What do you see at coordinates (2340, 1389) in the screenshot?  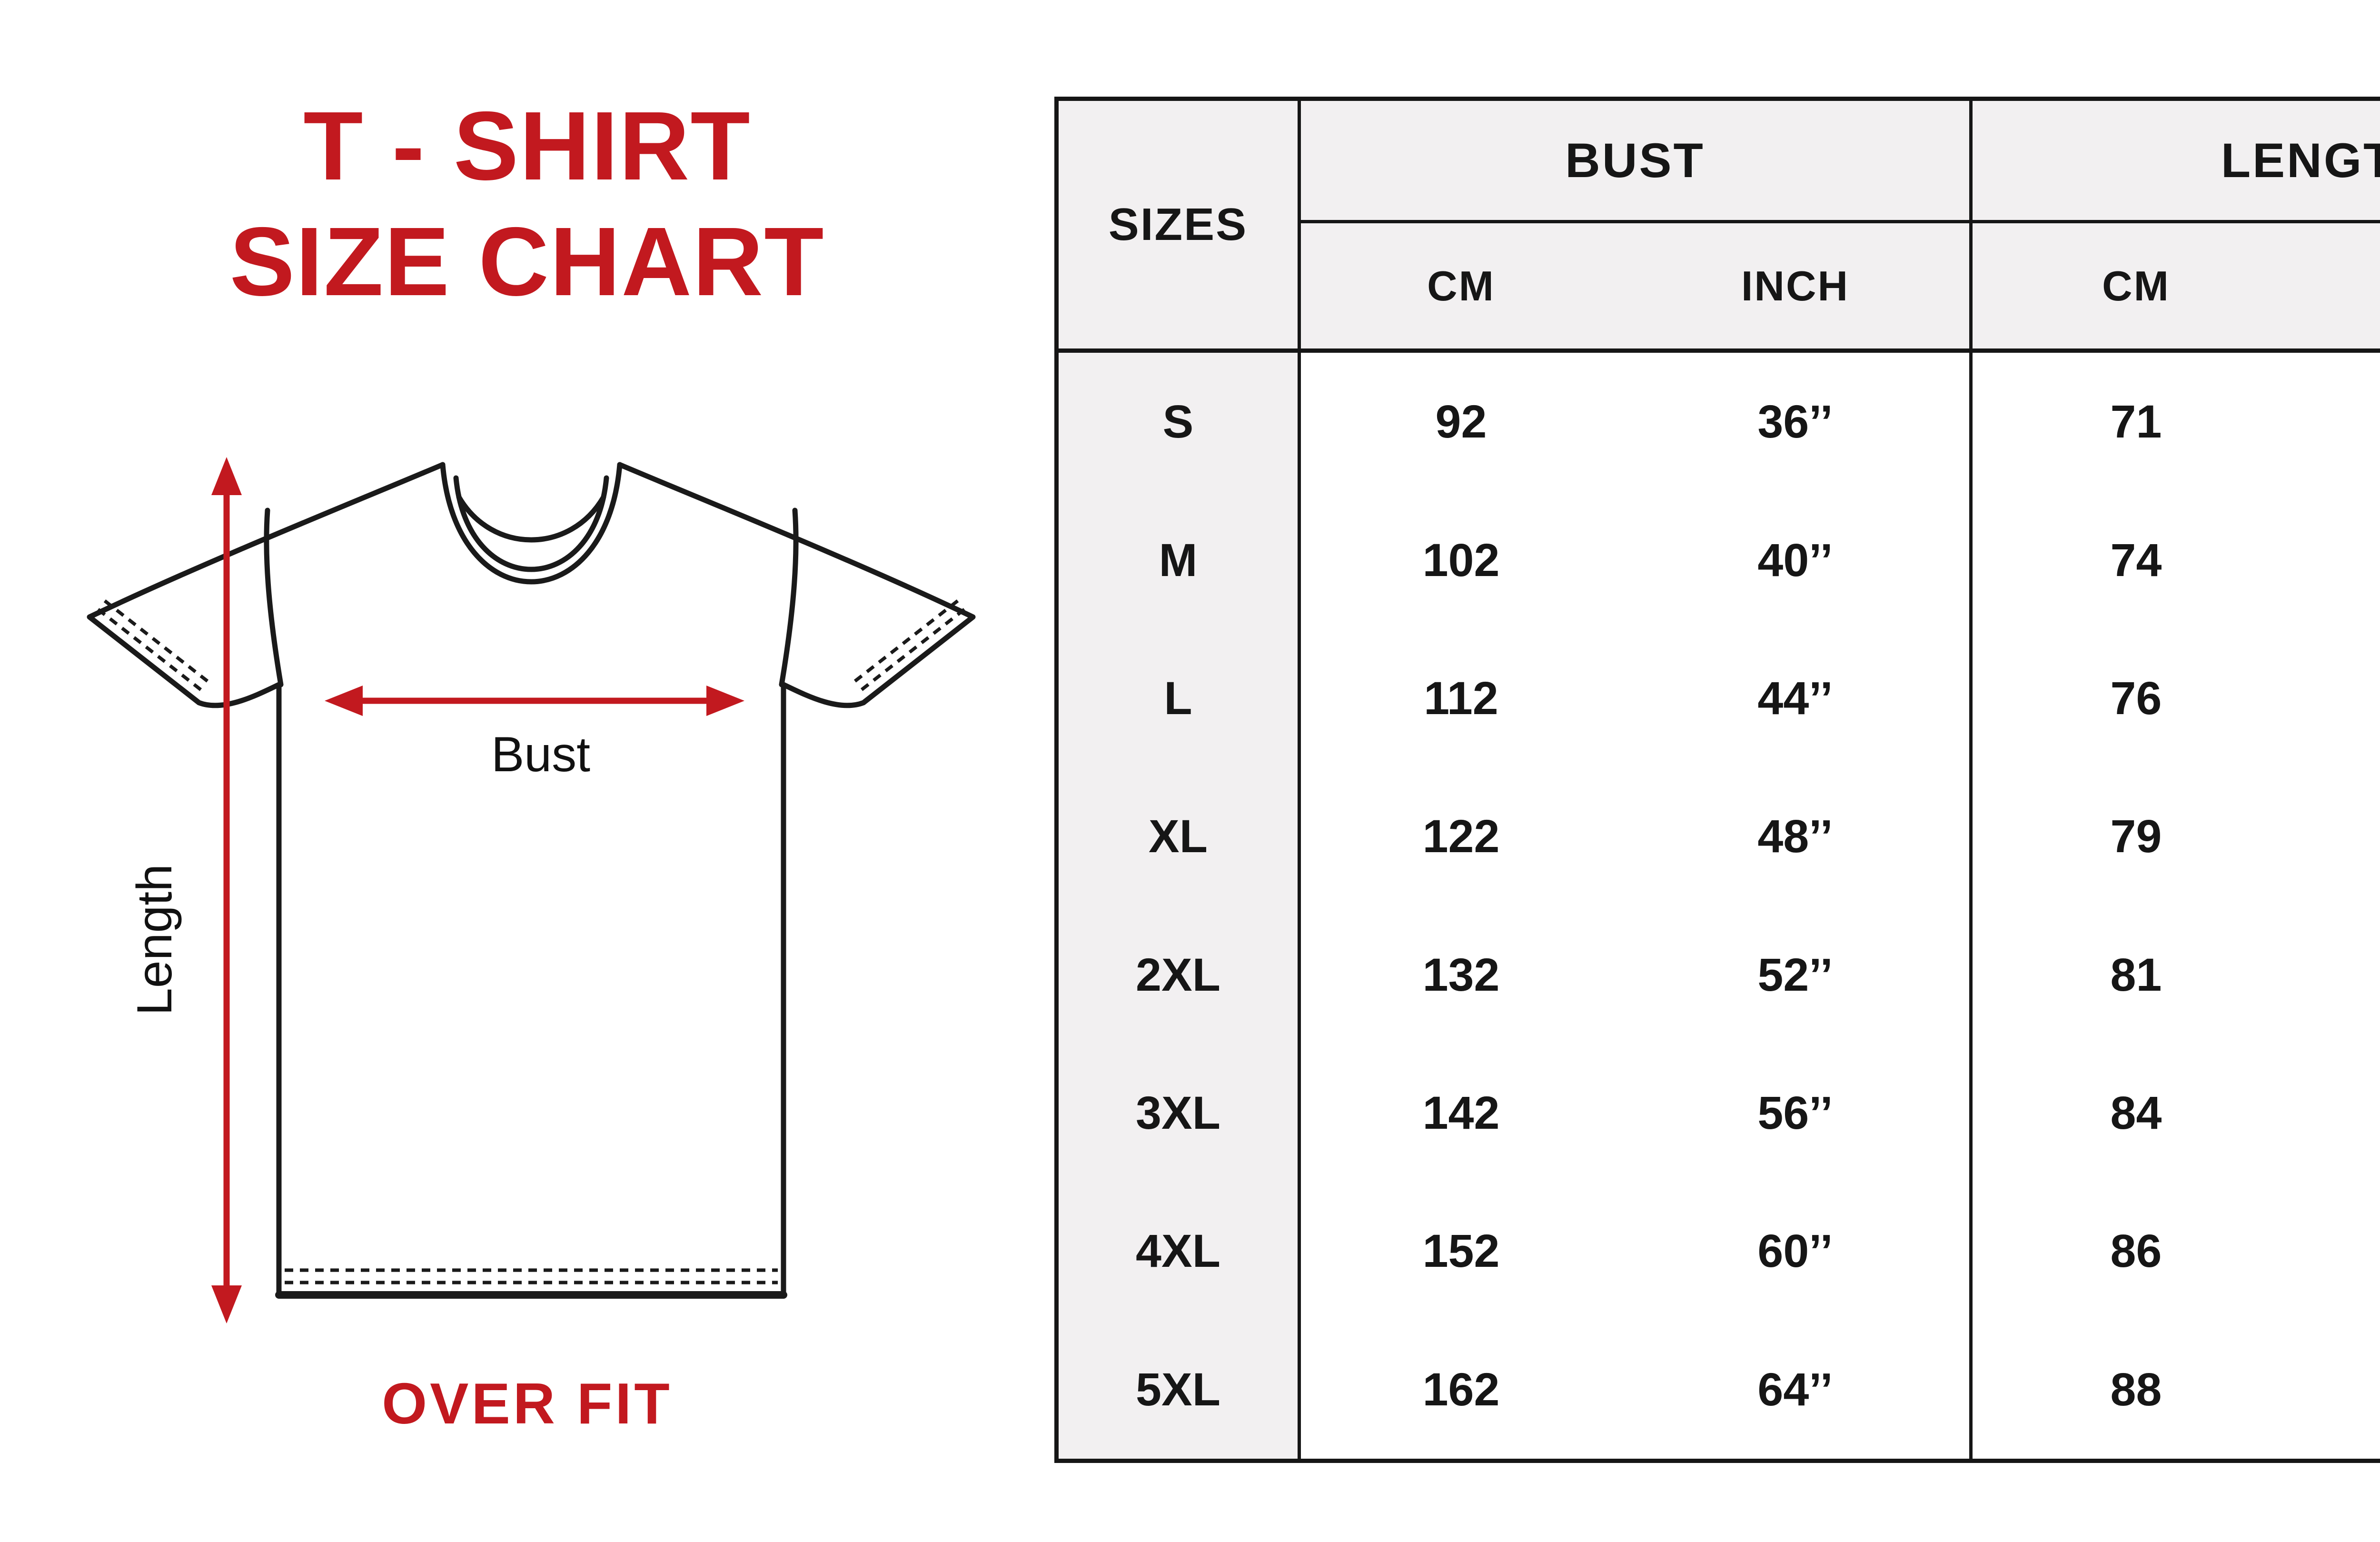 I see `cell-length-inch: 35’’` at bounding box center [2340, 1389].